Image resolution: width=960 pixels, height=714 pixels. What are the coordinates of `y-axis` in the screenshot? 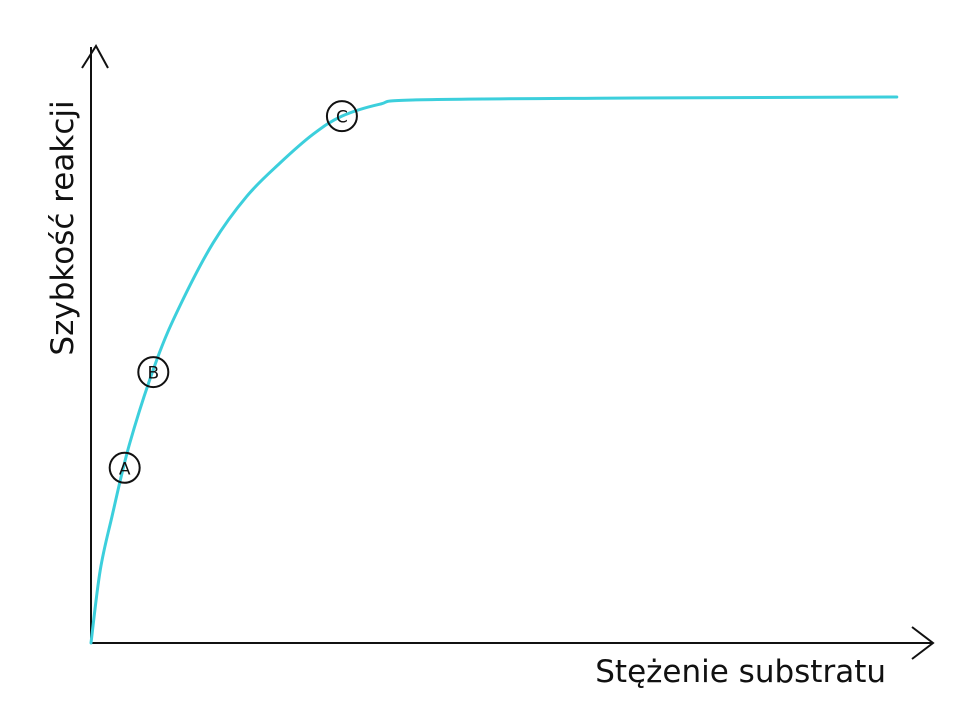 It's located at (95, 344).